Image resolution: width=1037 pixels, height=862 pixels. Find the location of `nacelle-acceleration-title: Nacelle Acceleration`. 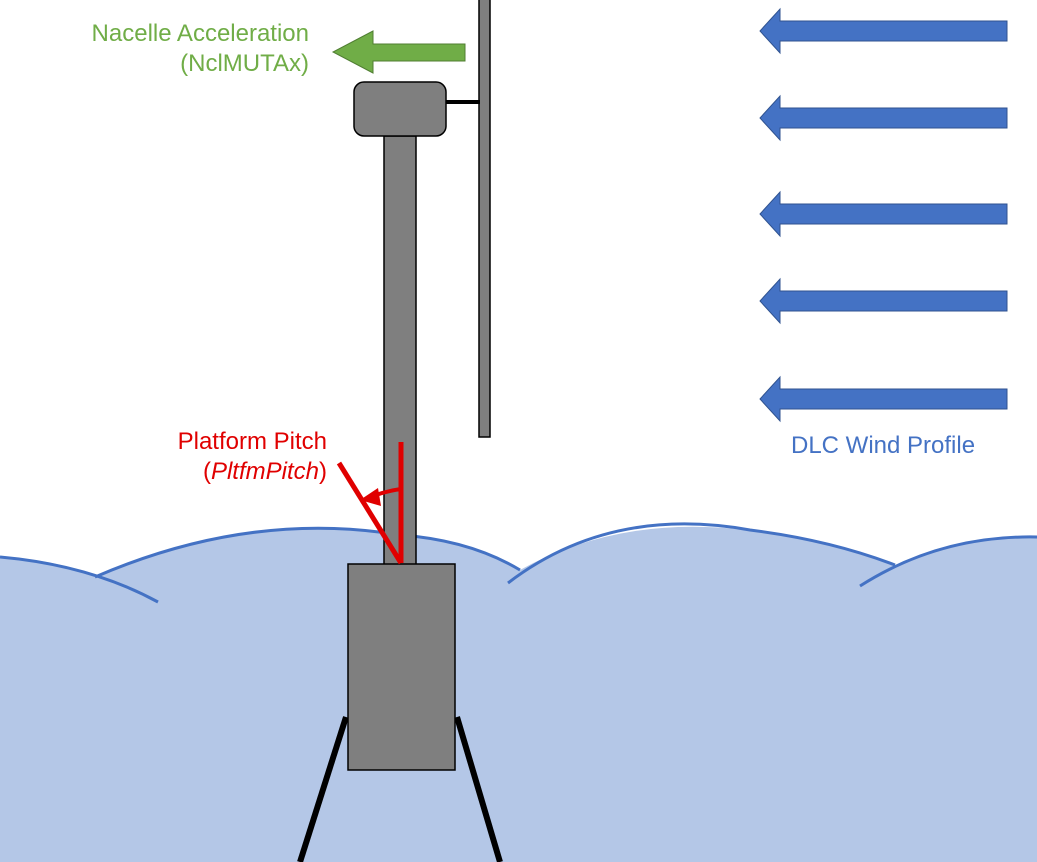

nacelle-acceleration-title: Nacelle Acceleration is located at coordinates (200, 33).